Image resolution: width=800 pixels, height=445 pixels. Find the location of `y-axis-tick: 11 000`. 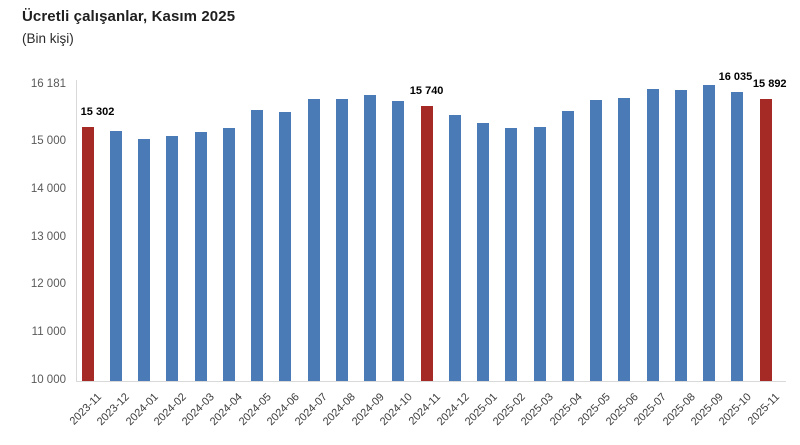

y-axis-tick: 11 000 is located at coordinates (48, 332).